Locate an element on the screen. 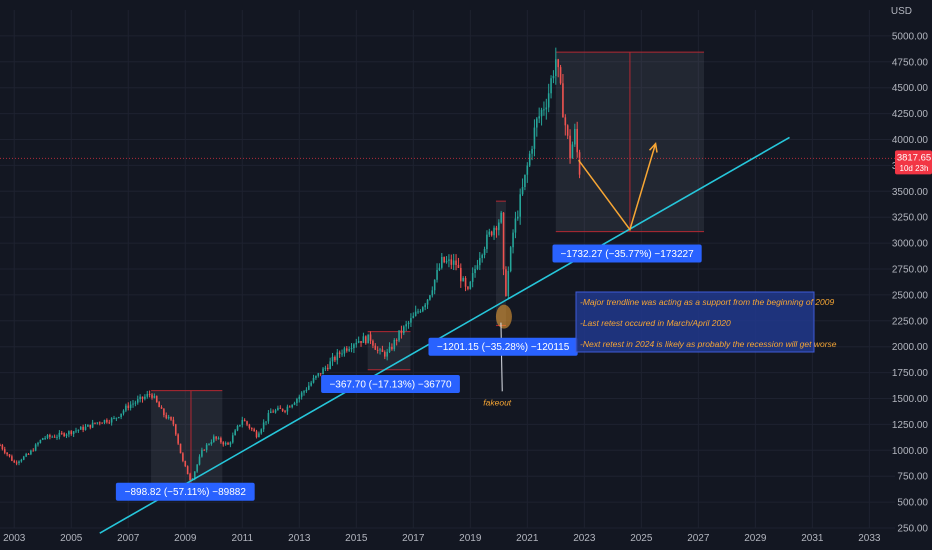 This screenshot has height=550, width=932. x-tick-label: 2029 is located at coordinates (755, 538).